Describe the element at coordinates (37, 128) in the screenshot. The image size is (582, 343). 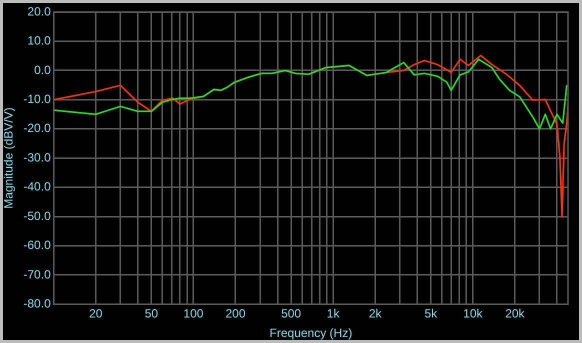
I see `y-tick-label: -20.0` at that location.